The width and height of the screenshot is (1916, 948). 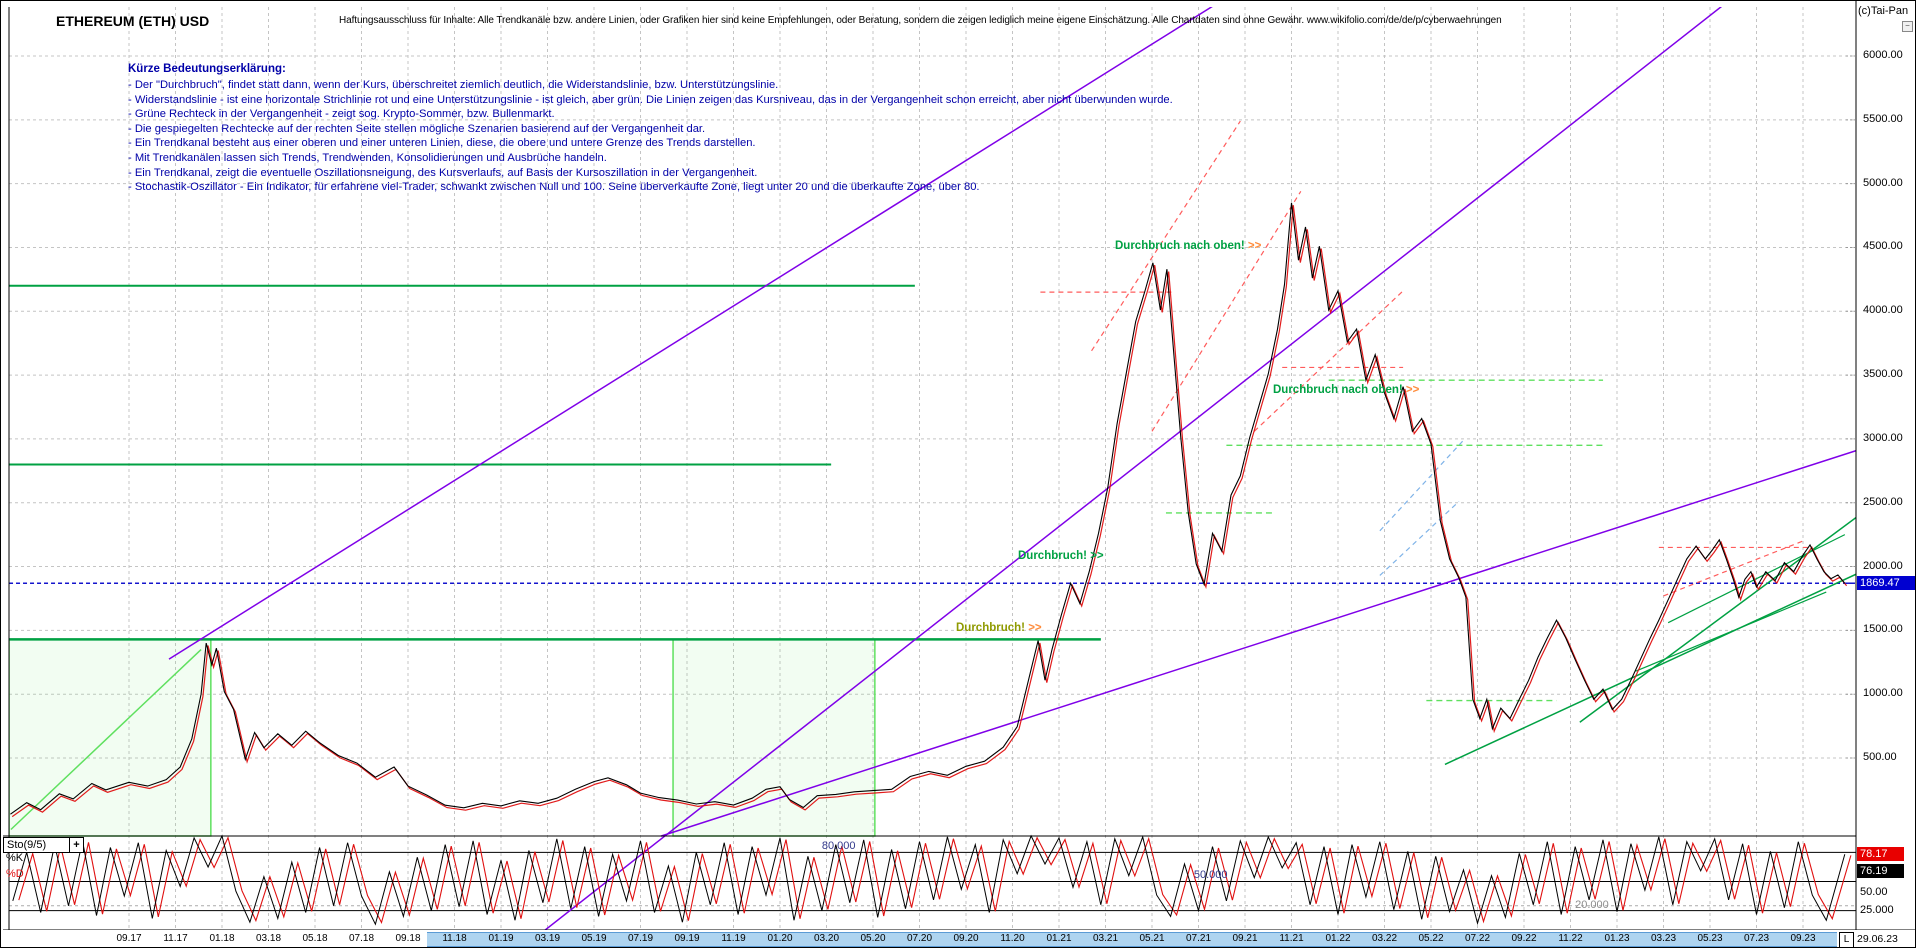 I want to click on percent-d-label: %D, so click(x=15, y=874).